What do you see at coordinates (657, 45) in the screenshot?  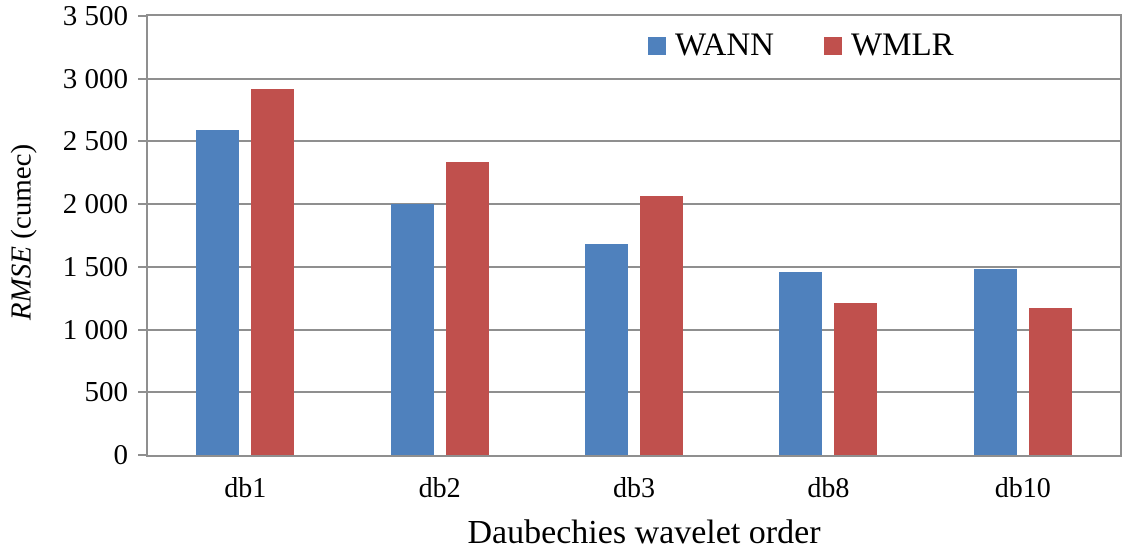 I see `wann-series-swatch` at bounding box center [657, 45].